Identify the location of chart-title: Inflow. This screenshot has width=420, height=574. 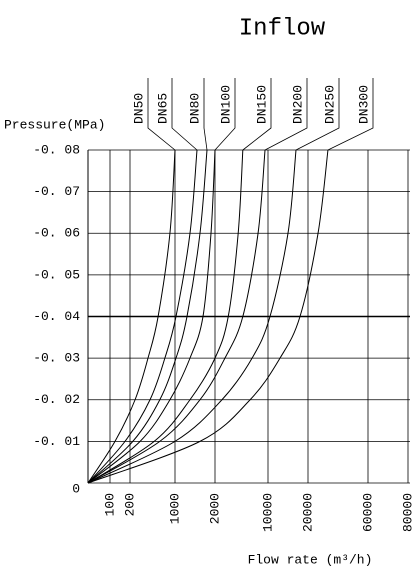
(282, 28).